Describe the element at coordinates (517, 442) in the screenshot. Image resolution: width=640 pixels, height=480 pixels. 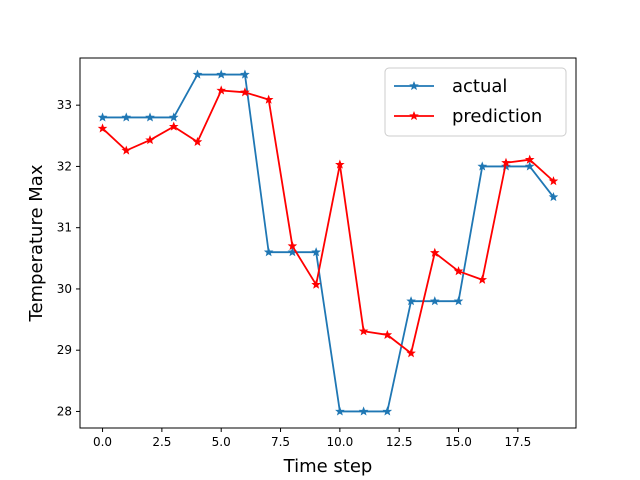
I see `x-tick-label: 17.5` at that location.